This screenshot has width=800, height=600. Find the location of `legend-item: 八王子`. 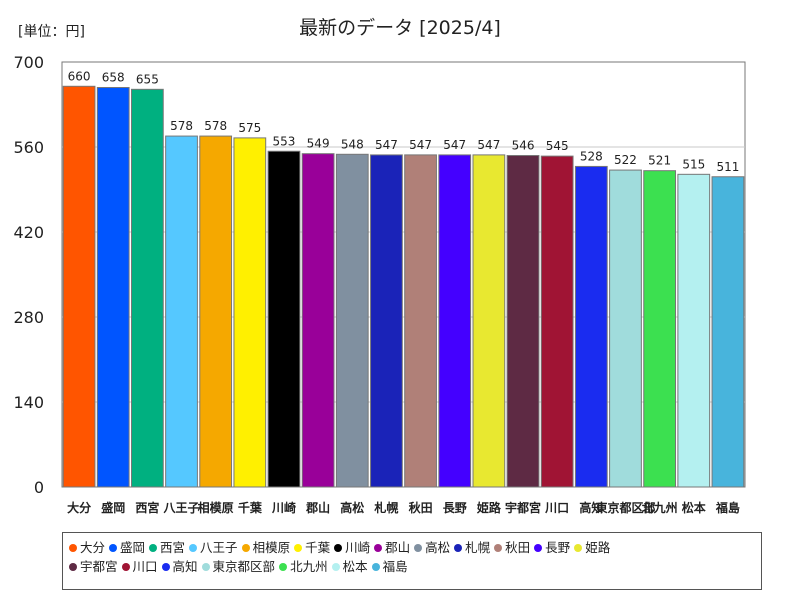

legend-item: 八王子 is located at coordinates (213, 547).